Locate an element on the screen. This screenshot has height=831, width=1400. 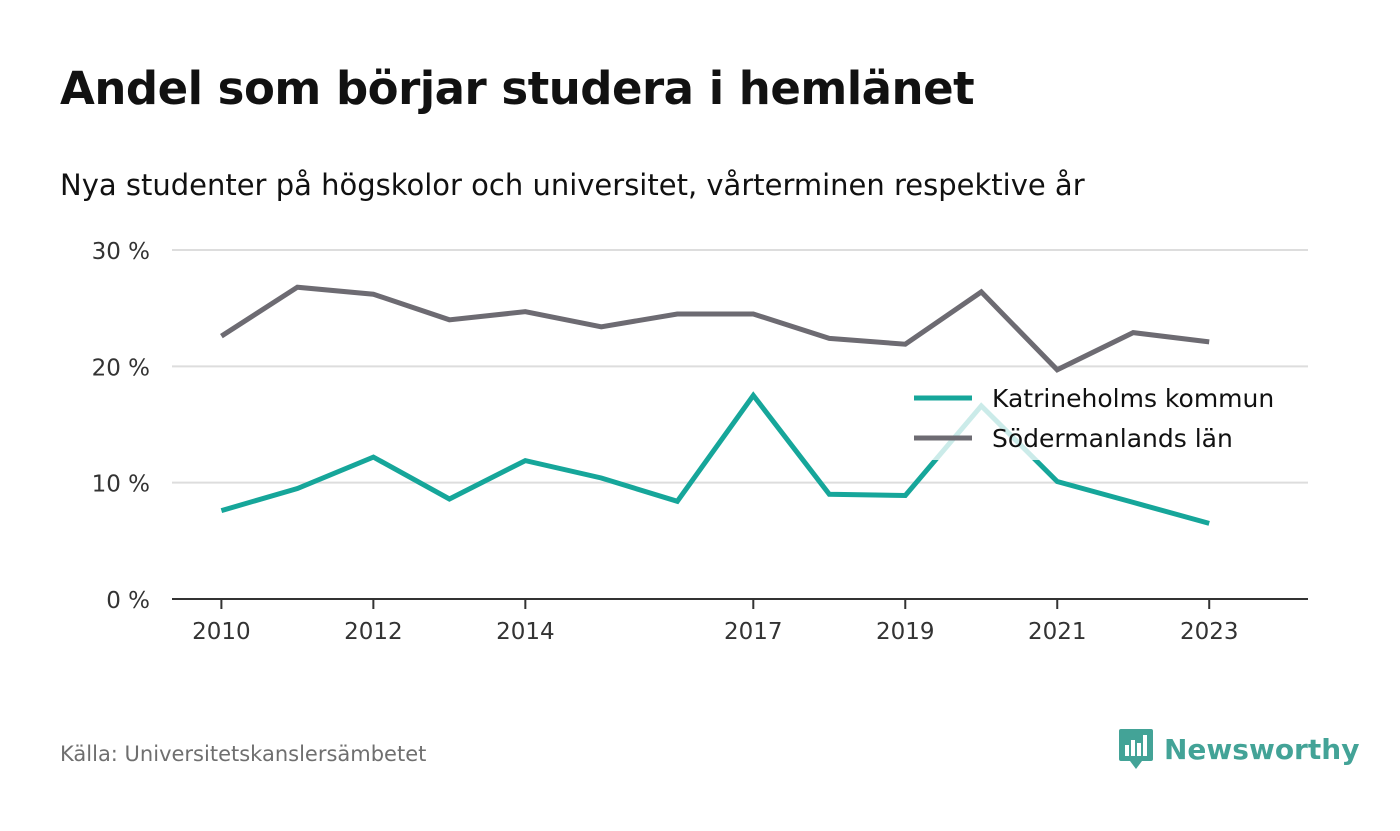
legend-background is located at coordinates (1097, 419).